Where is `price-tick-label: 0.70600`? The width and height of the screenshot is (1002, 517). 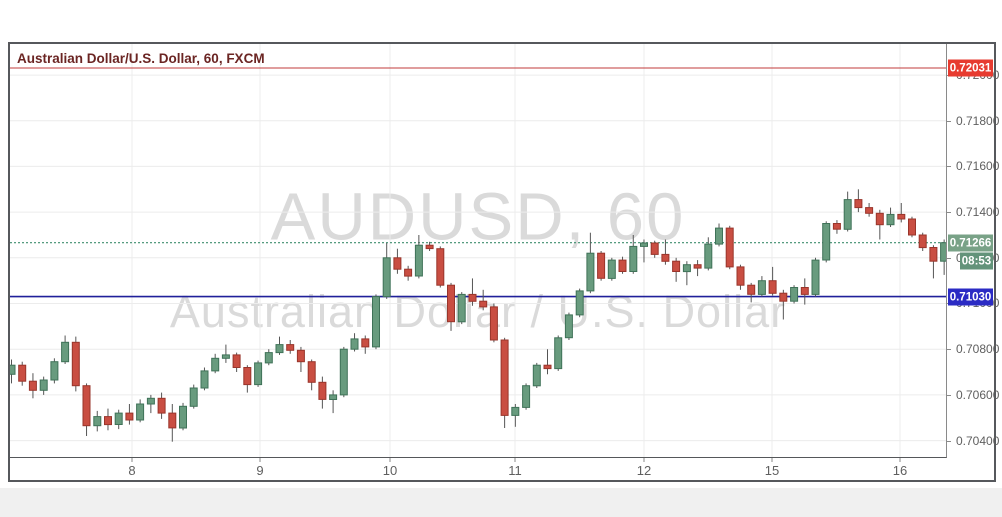
price-tick-label: 0.70600 is located at coordinates (978, 395).